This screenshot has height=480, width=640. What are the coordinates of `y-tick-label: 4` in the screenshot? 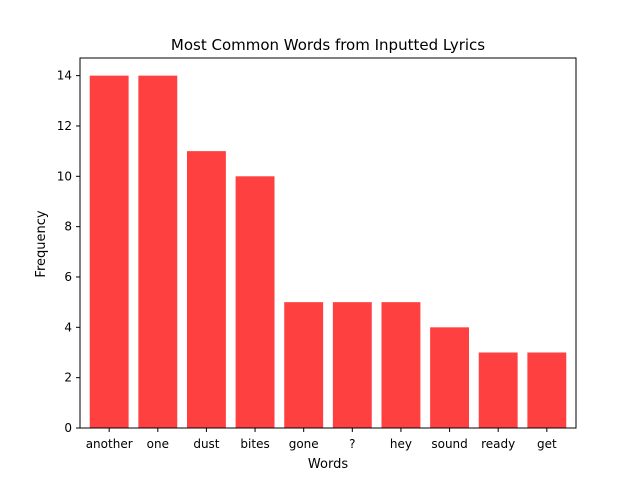 It's located at (68, 327).